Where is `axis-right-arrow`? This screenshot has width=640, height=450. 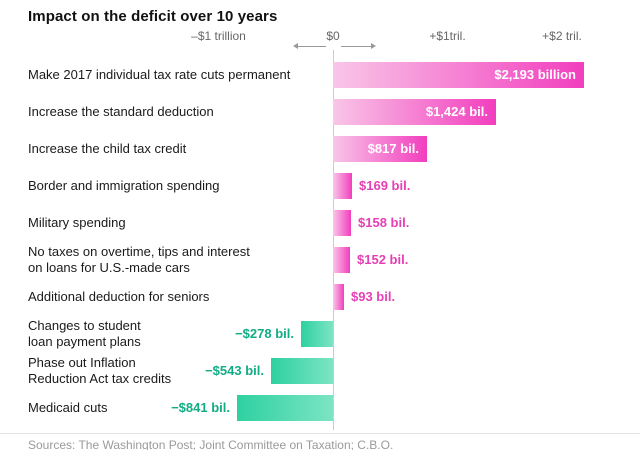 axis-right-arrow is located at coordinates (356, 46).